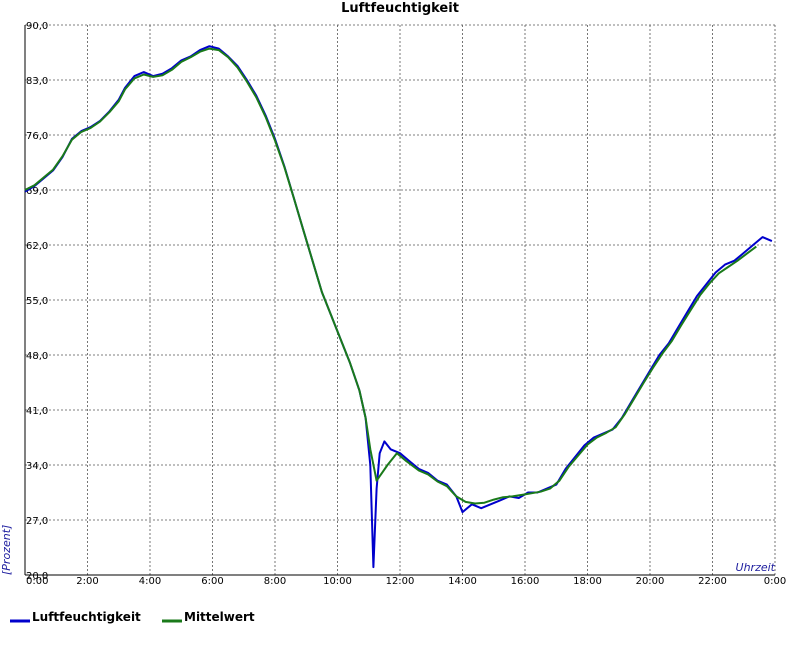 The image size is (800, 654). Describe the element at coordinates (37, 81) in the screenshot. I see `y-tick-label: 83,0` at that location.